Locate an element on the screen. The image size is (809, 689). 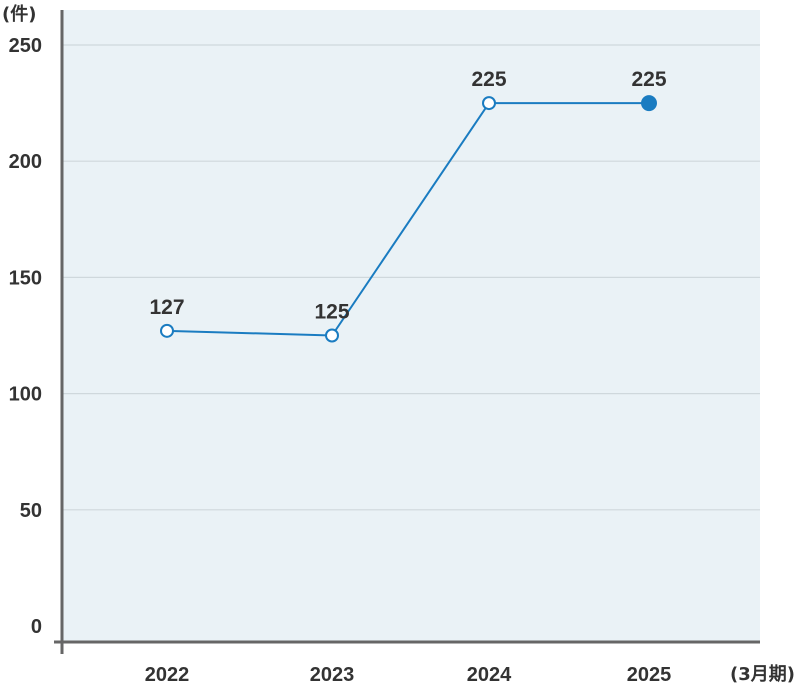
y-tick-label-50: 50 is located at coordinates (31, 511).